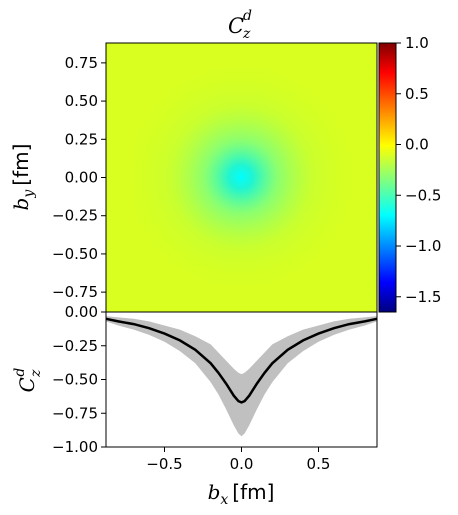 This screenshot has width=458, height=515. I want to click on line-x-tick-label: −0.5, so click(164, 464).